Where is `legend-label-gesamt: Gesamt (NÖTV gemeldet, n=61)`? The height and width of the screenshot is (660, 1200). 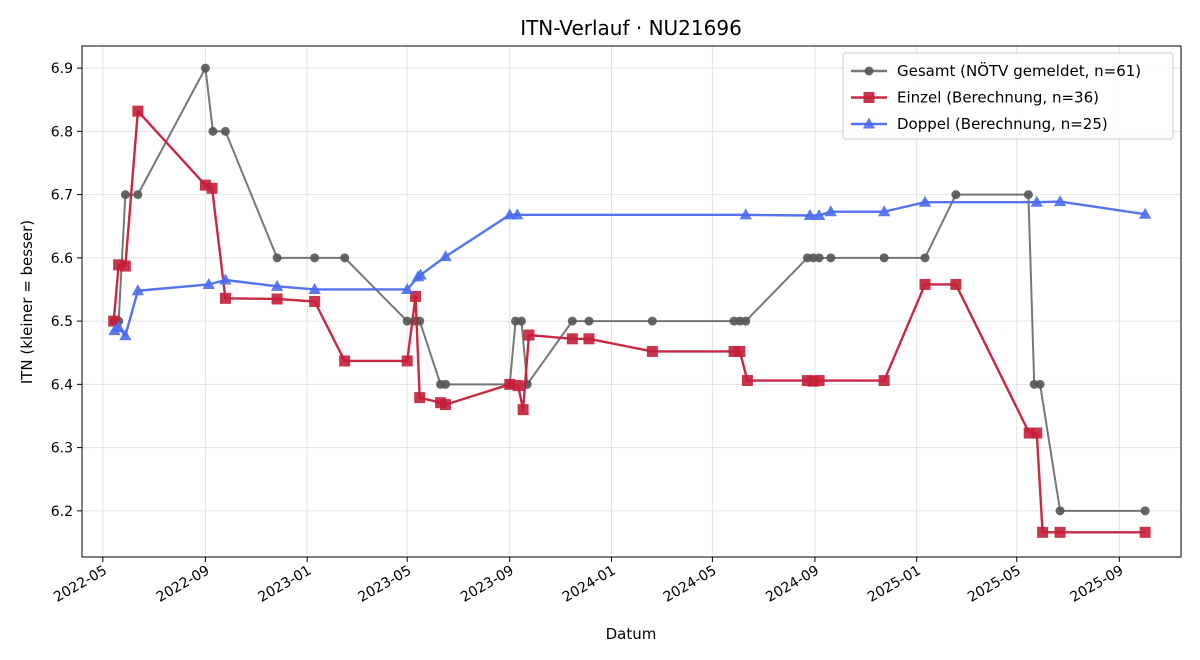
legend-label-gesamt: Gesamt (NÖTV gemeldet, n=61) is located at coordinates (1019, 70).